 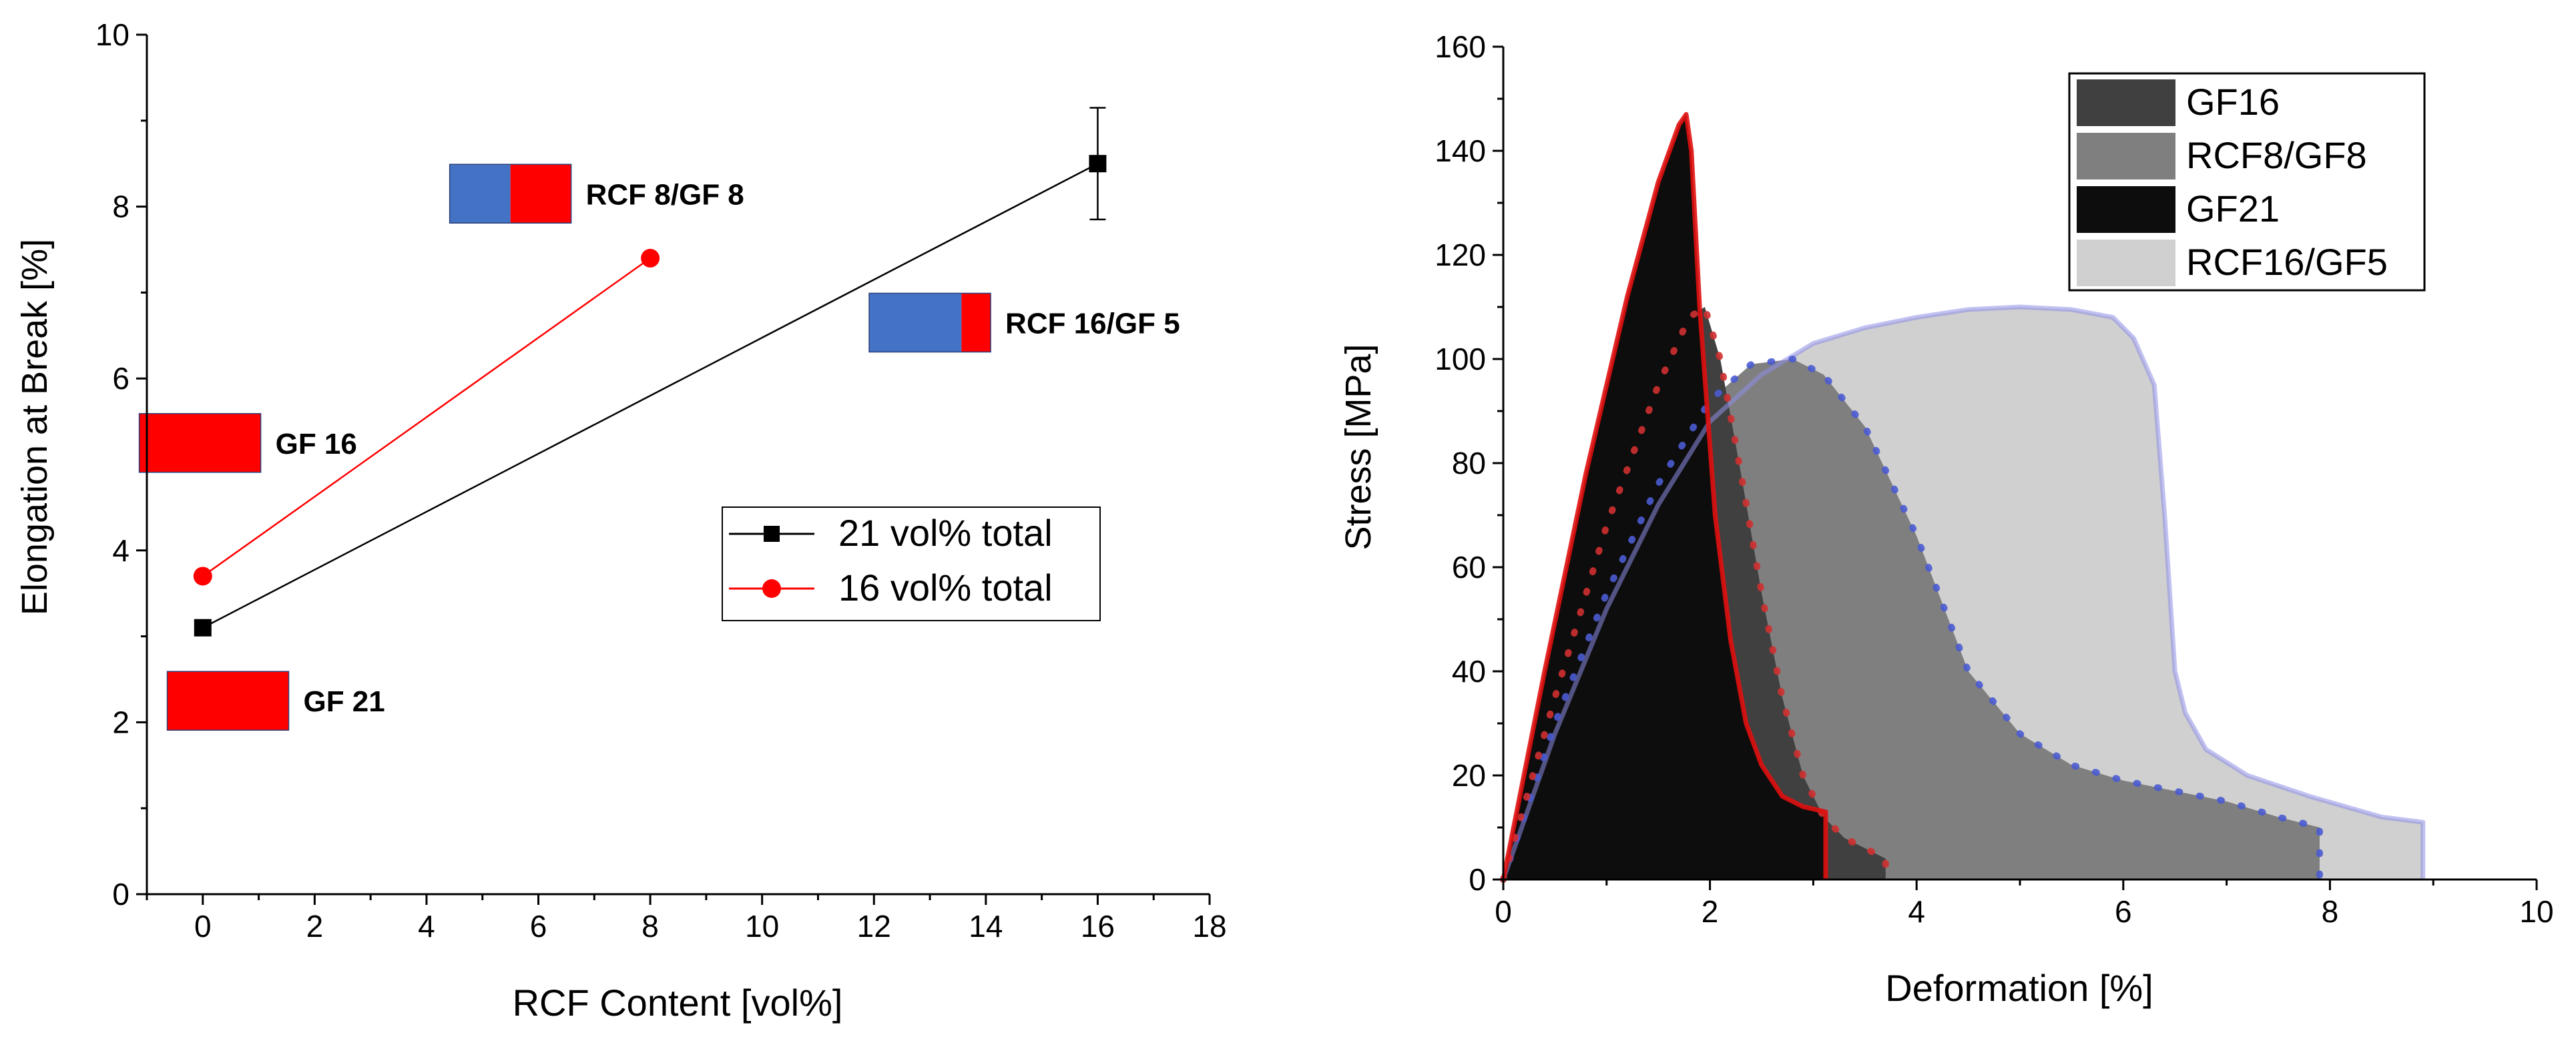 What do you see at coordinates (2126, 156) in the screenshot?
I see `legend-swatch-rcf8-gf8` at bounding box center [2126, 156].